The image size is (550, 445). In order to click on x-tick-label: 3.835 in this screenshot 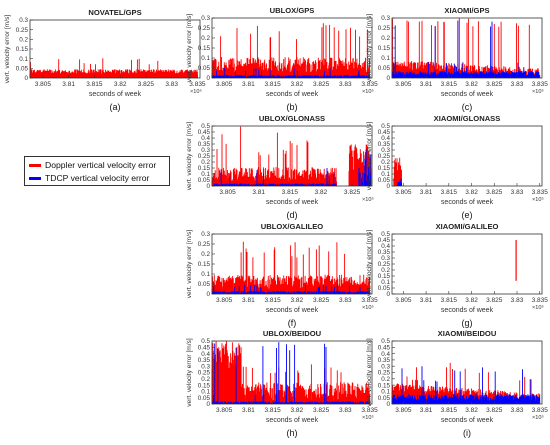, I will do `click(369, 410)`.